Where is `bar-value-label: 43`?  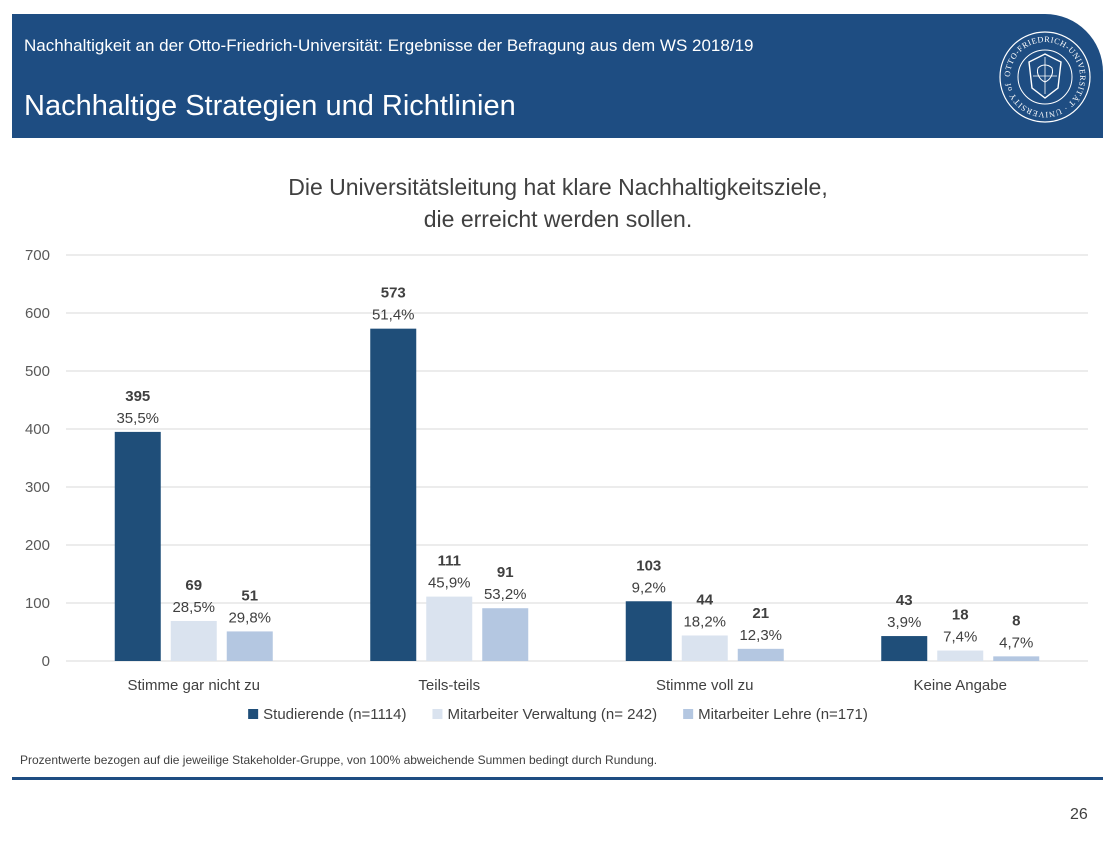
bar-value-label: 43 is located at coordinates (904, 600).